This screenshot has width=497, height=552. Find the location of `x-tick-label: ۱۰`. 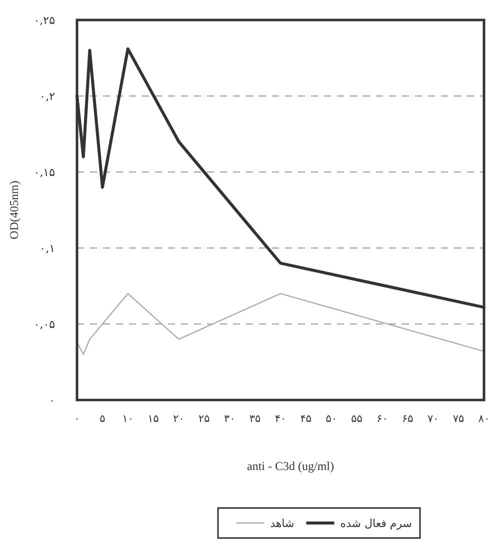

x-tick-label: ۱۰ is located at coordinates (128, 419).